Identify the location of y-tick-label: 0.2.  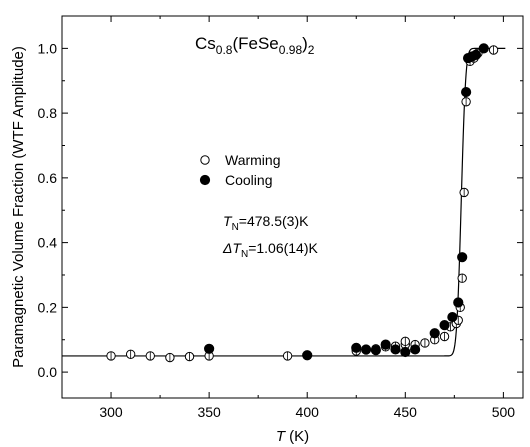
(48, 307).